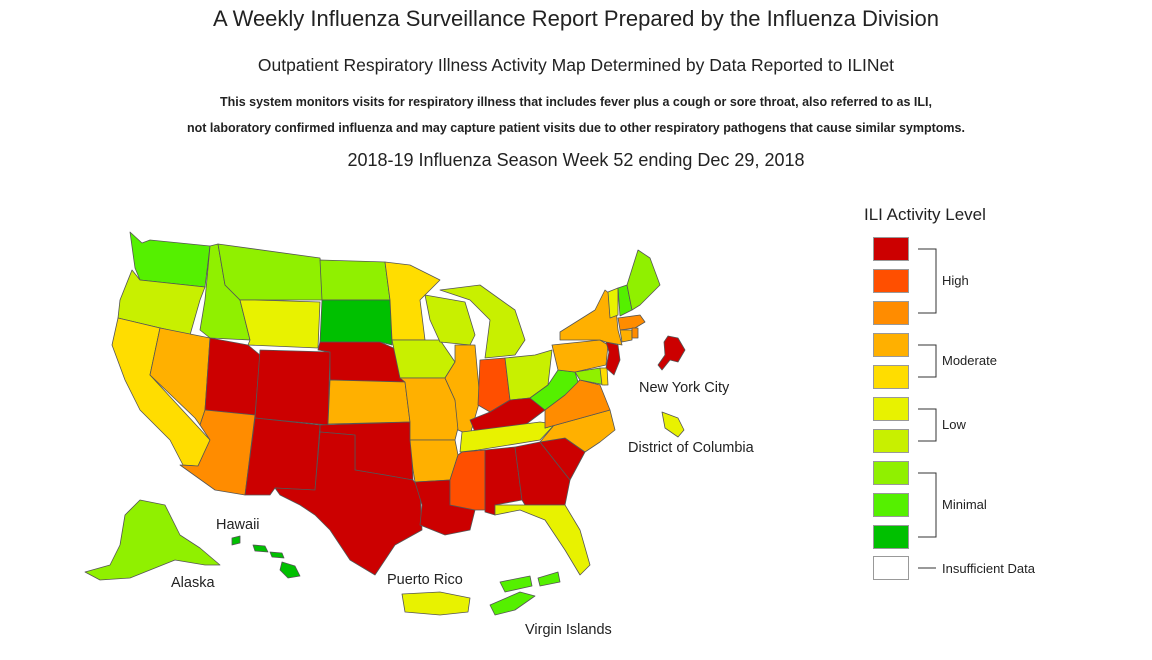  Describe the element at coordinates (436, 603) in the screenshot. I see `state-puerto-rico` at that location.